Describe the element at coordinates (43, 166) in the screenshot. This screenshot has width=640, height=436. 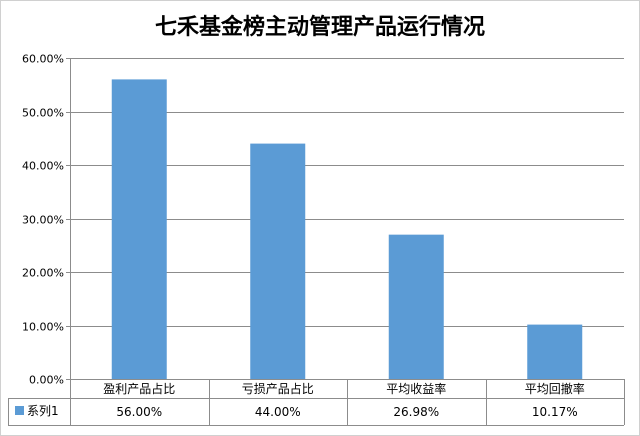
I see `y-tick-label: 40.00%` at that location.